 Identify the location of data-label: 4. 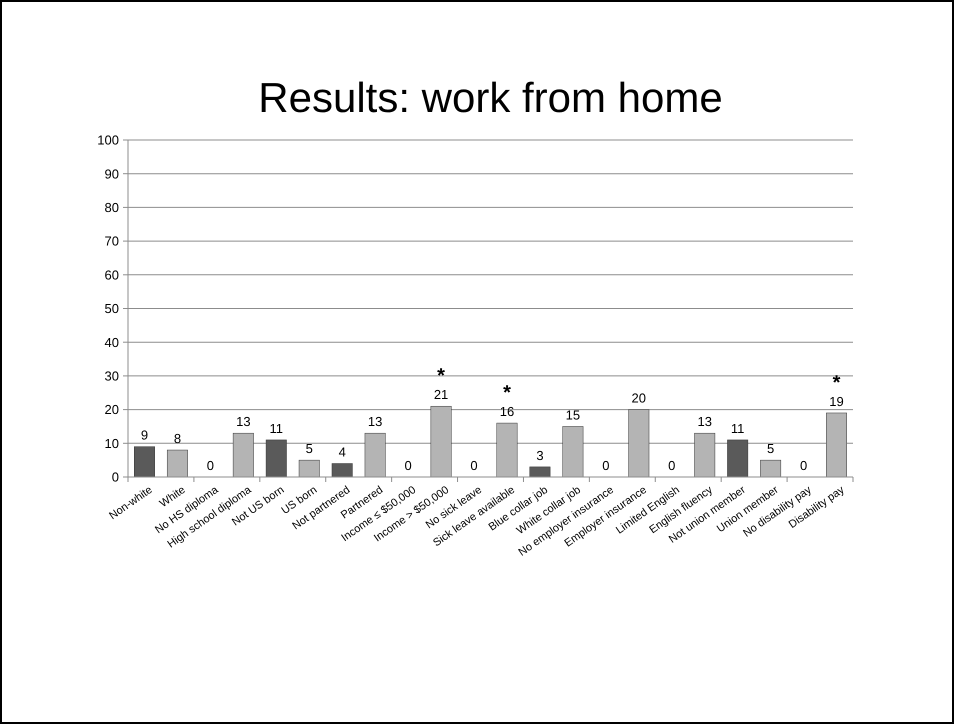
(342, 452).